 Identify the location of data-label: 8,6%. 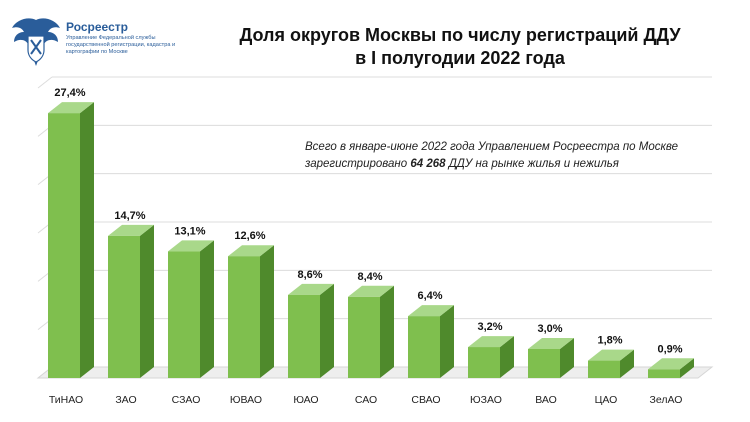
(309, 275).